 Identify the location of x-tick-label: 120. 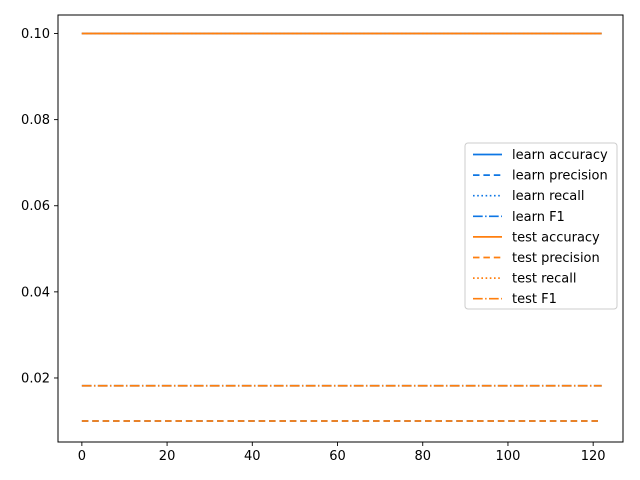
(593, 456).